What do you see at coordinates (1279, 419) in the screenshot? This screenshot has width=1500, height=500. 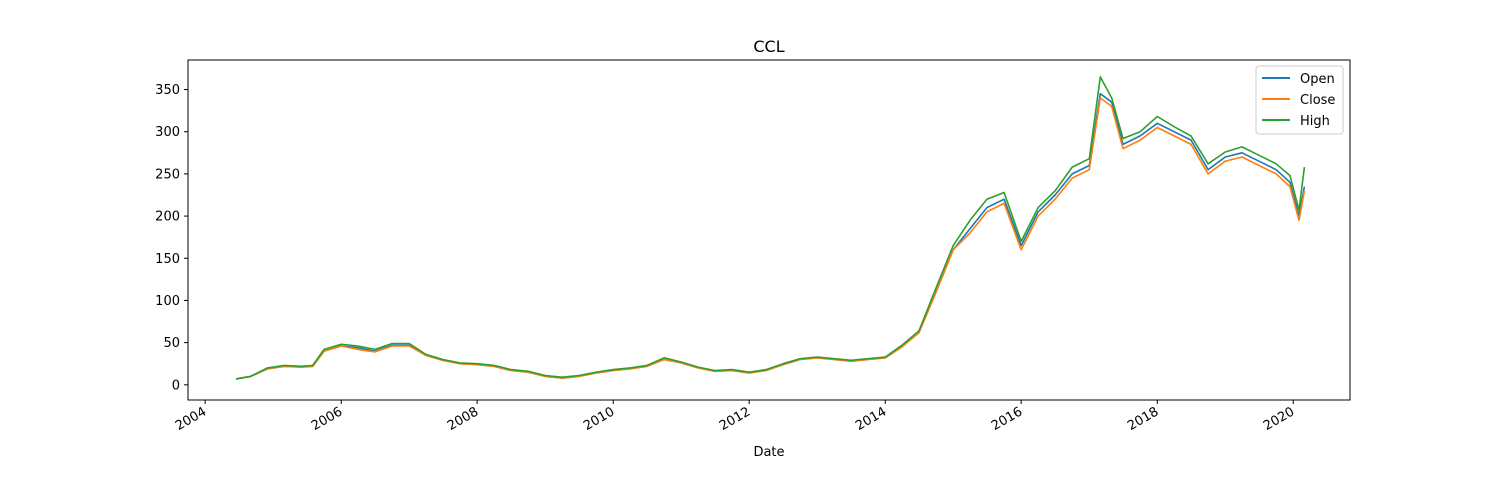 I see `x-tick-label: 2020` at bounding box center [1279, 419].